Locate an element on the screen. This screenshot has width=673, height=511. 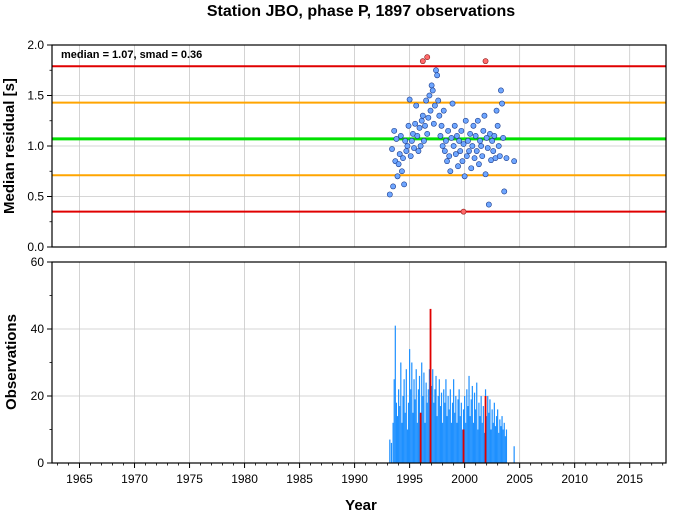
residual-y-tick-label: 1.0 is located at coordinates (35, 146).